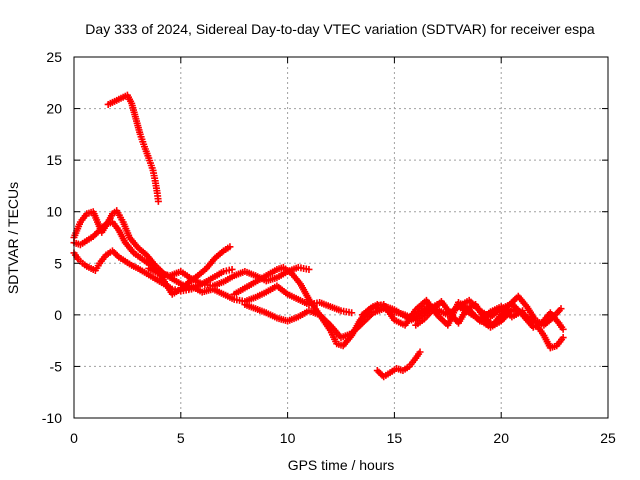 The image size is (640, 480). What do you see at coordinates (133, 148) in the screenshot?
I see `series-arc-high` at bounding box center [133, 148].